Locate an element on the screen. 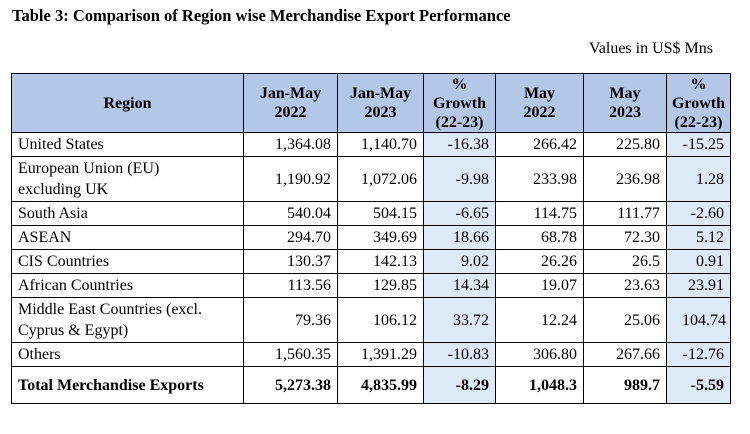  growth-cell: 5.12 is located at coordinates (698, 237).